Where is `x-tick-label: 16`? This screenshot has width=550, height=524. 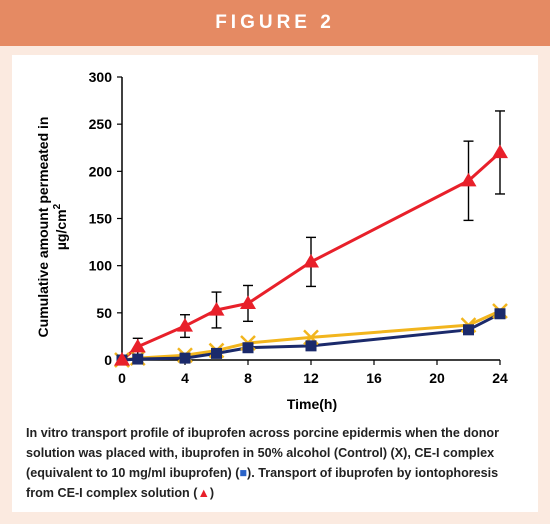
x-tick-label: 16 is located at coordinates (374, 378).